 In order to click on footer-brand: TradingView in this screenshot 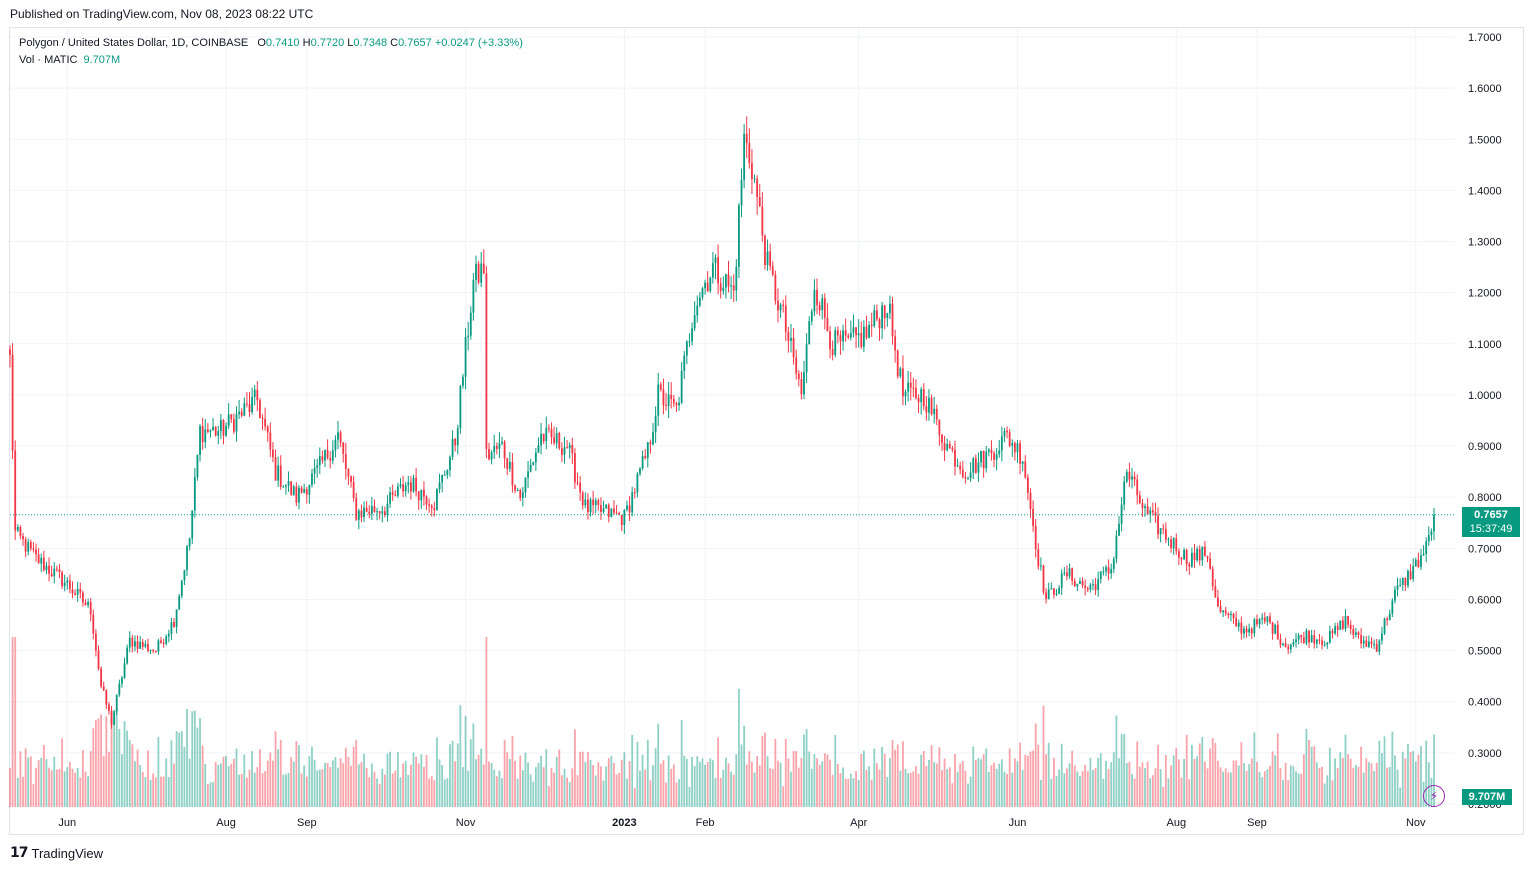, I will do `click(67, 853)`.